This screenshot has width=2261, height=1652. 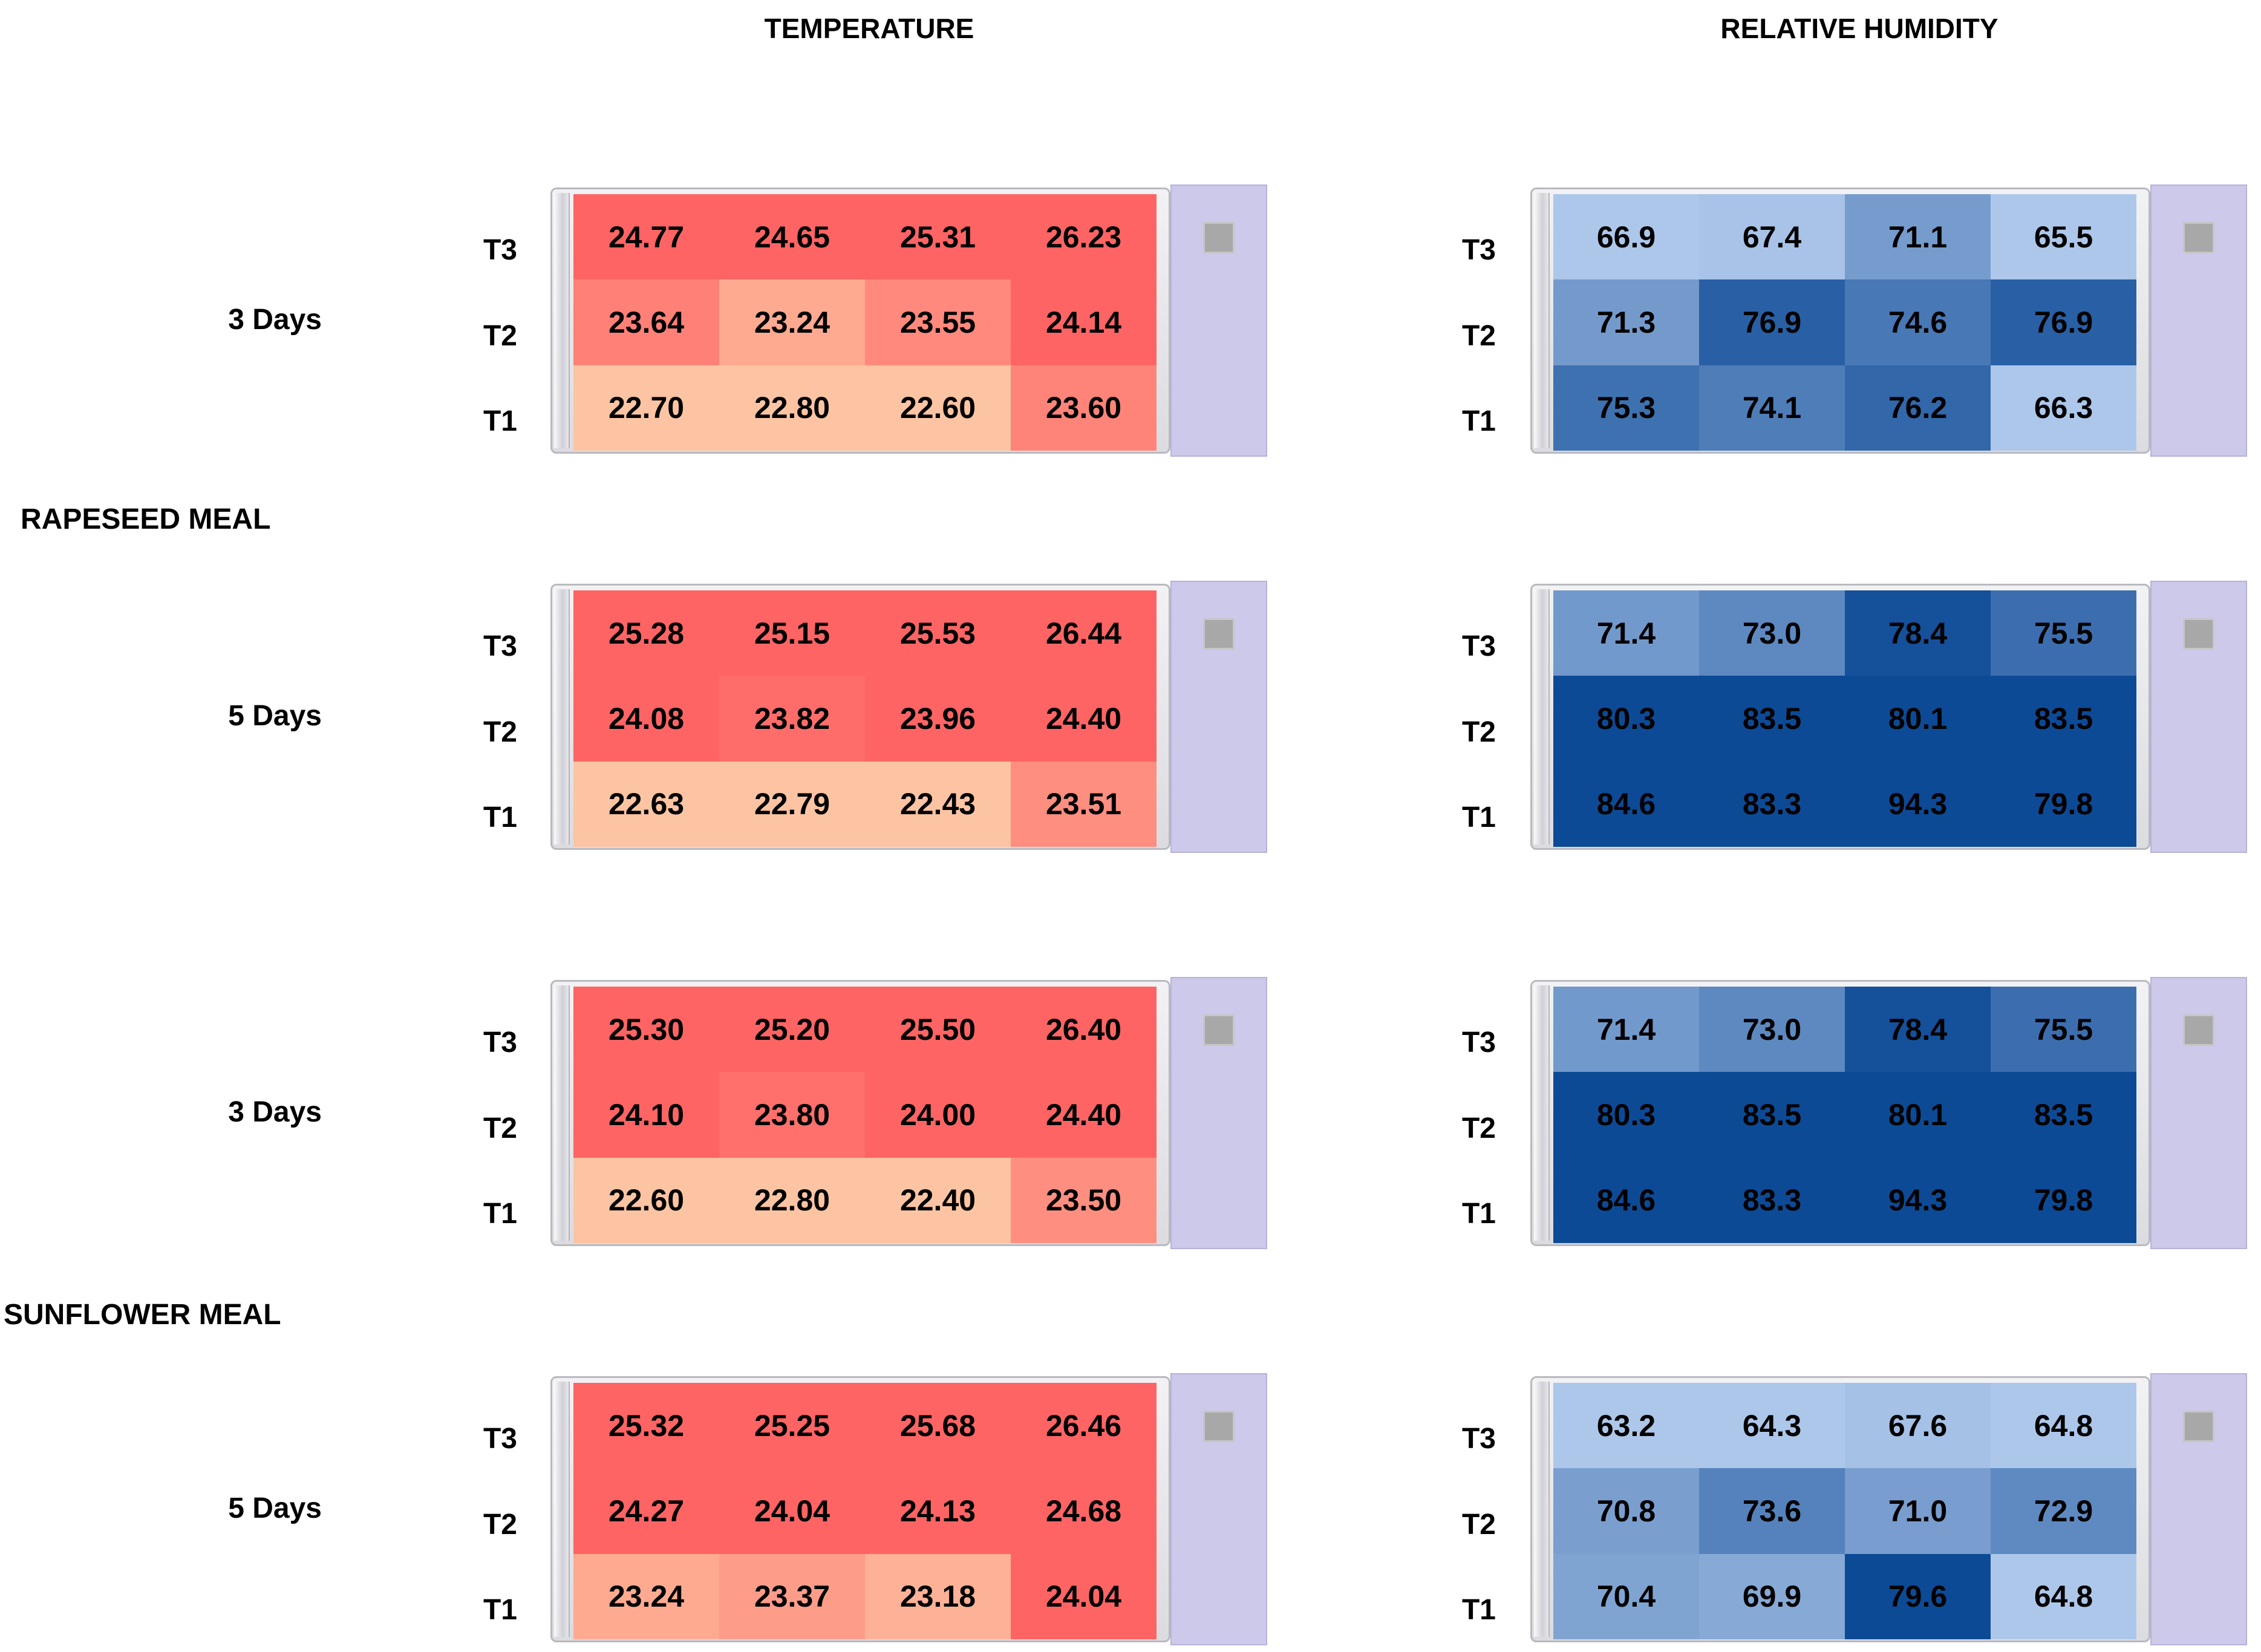 What do you see at coordinates (1772, 322) in the screenshot?
I see `humidity-heatmap-cell: 76.9` at bounding box center [1772, 322].